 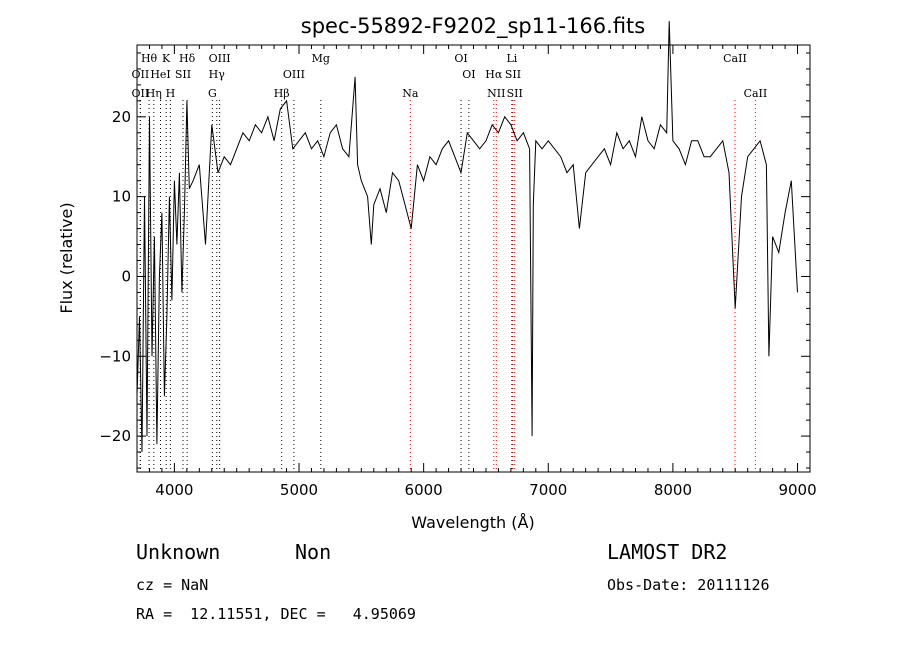 What do you see at coordinates (496, 93) in the screenshot?
I see `line-marker-label: NII` at bounding box center [496, 93].